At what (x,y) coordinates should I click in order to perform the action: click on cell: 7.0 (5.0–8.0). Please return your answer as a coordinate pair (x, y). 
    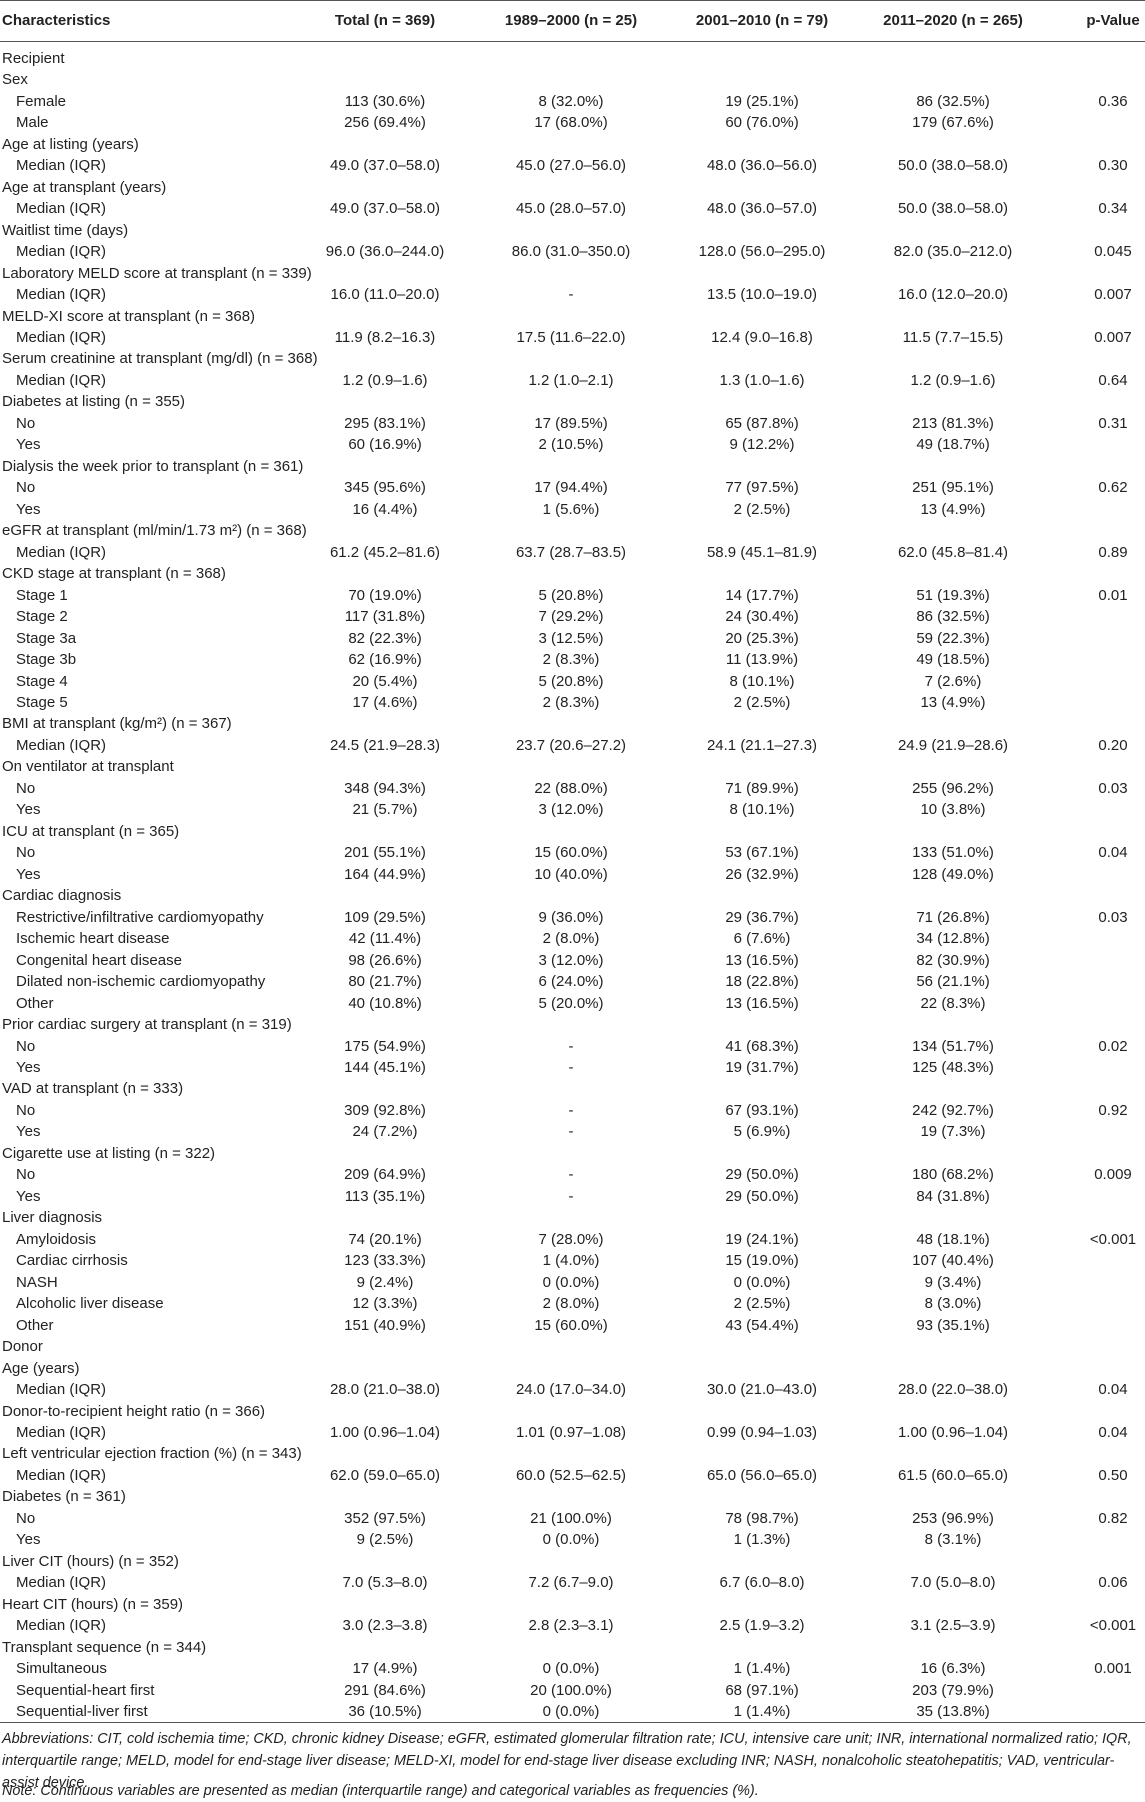
    Looking at the image, I should click on (953, 1583).